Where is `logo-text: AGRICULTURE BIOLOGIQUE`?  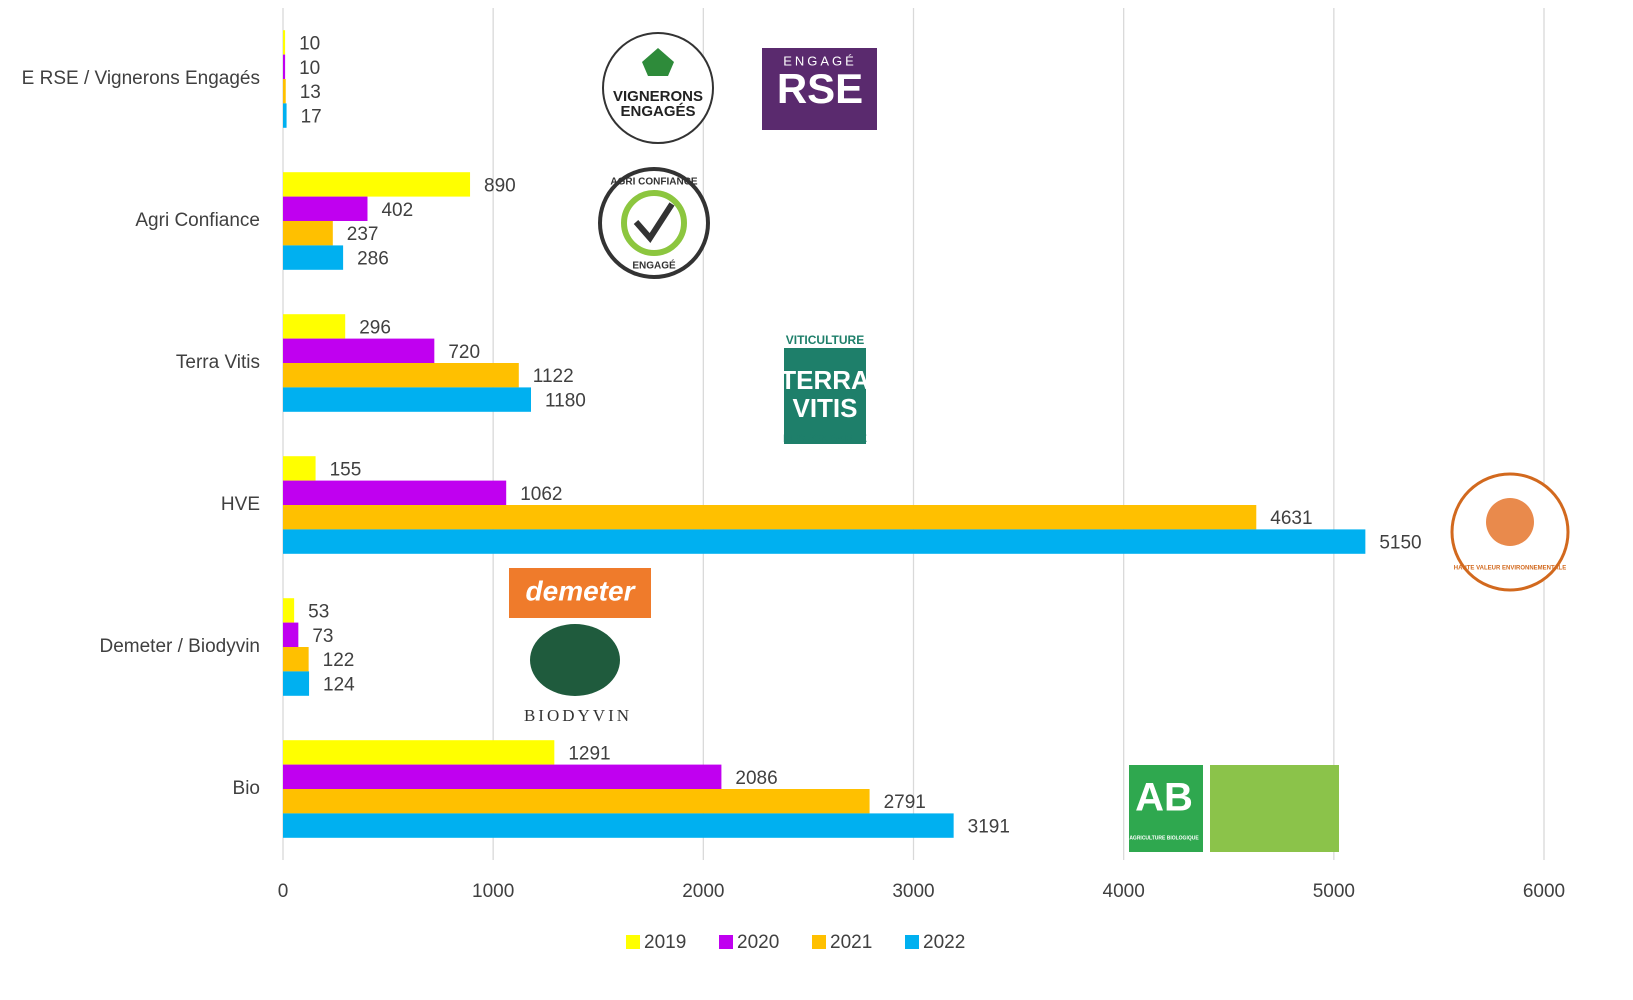
logo-text: AGRICULTURE BIOLOGIQUE is located at coordinates (1164, 838).